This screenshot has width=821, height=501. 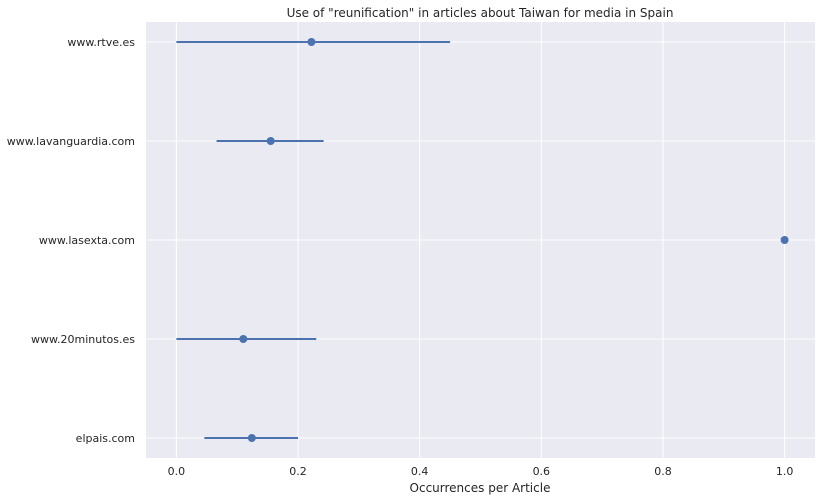 What do you see at coordinates (83, 339) in the screenshot?
I see `y-tick-label: www.20minutos.es` at bounding box center [83, 339].